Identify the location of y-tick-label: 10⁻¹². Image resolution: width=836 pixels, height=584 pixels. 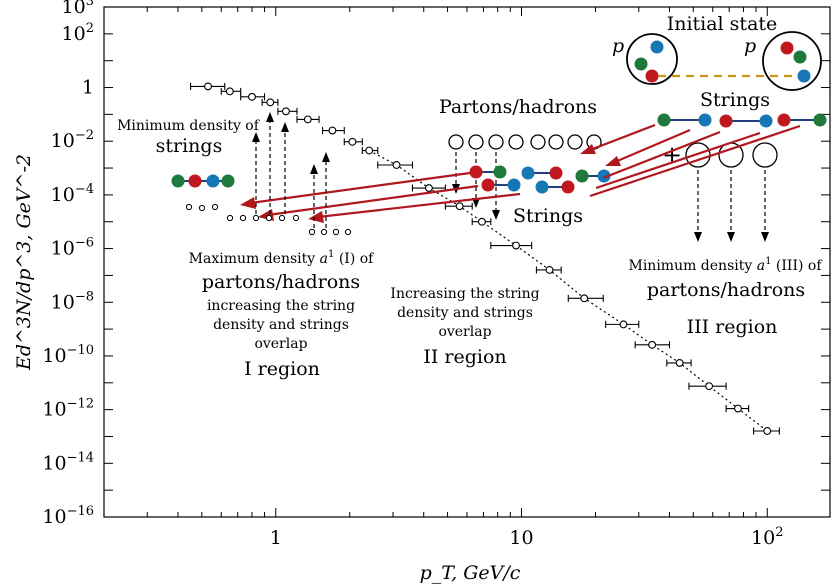
(68, 409).